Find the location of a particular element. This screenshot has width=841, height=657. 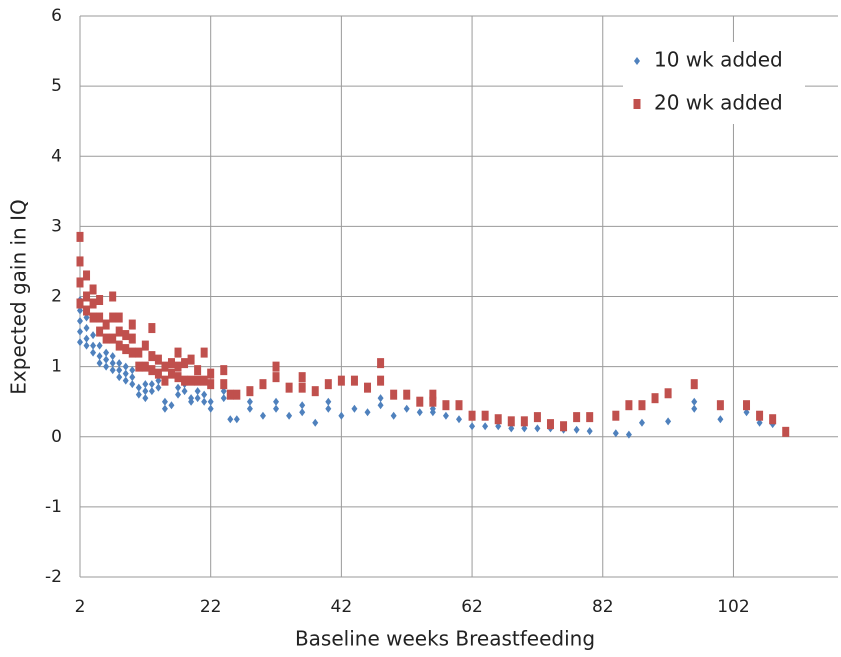

x-tick-label: 2 is located at coordinates (80, 607).